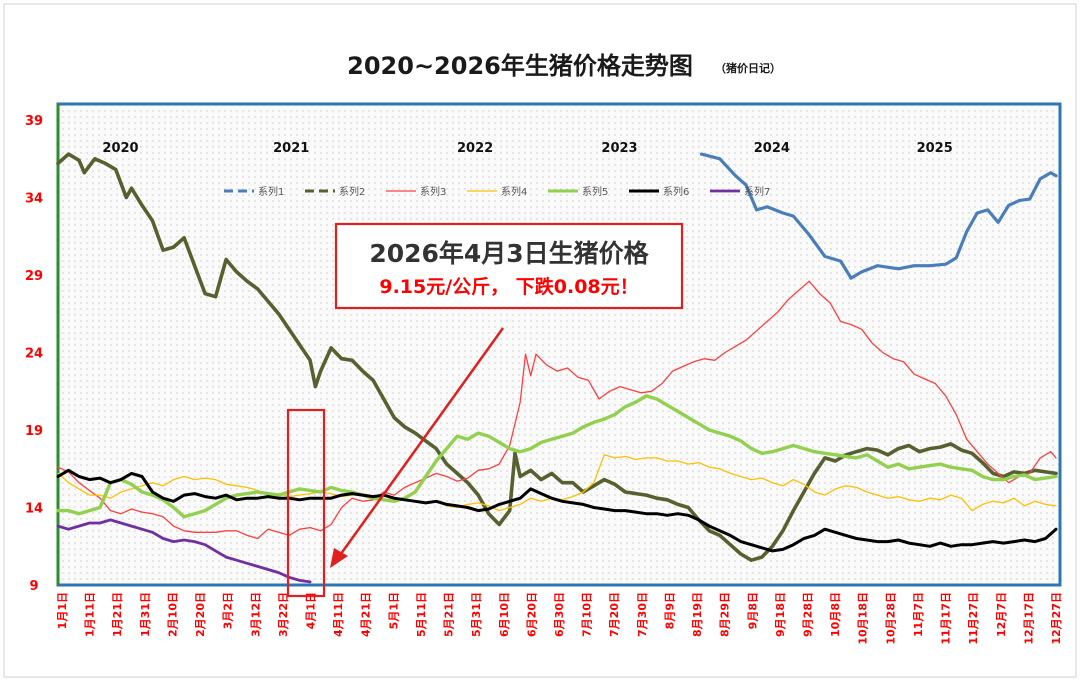  I want to click on highlight-box, so click(306, 503).